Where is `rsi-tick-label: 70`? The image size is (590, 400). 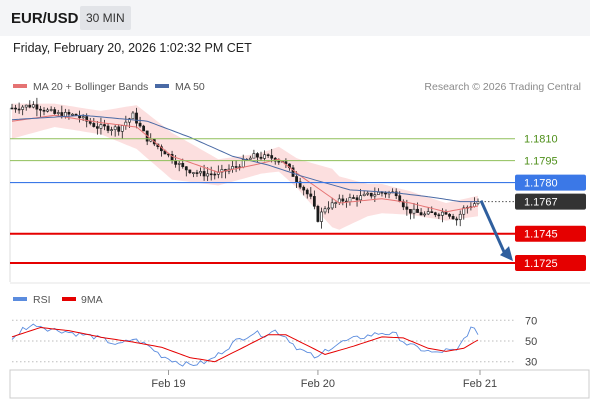 rsi-tick-label: 70 is located at coordinates (531, 321).